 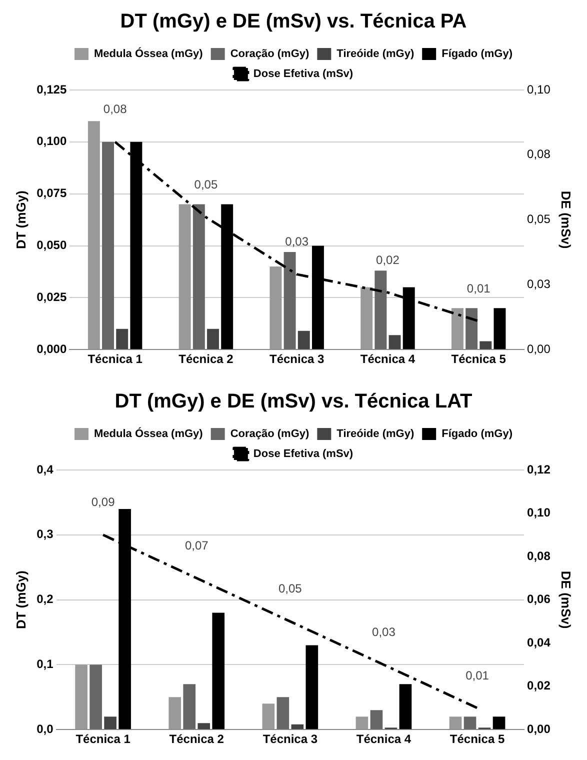 I want to click on y-tick-label: 0,100, so click(x=51, y=141).